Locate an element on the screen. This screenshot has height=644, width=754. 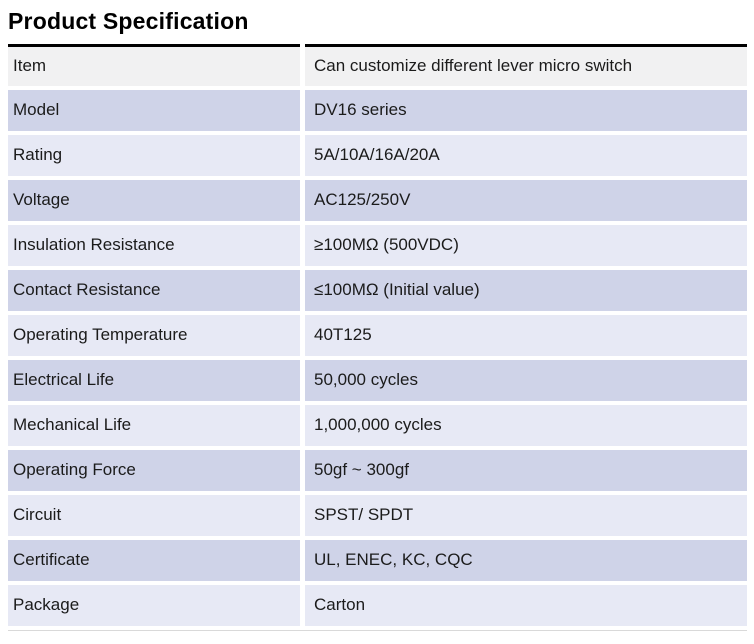
spec-label-cell: Package is located at coordinates (154, 605).